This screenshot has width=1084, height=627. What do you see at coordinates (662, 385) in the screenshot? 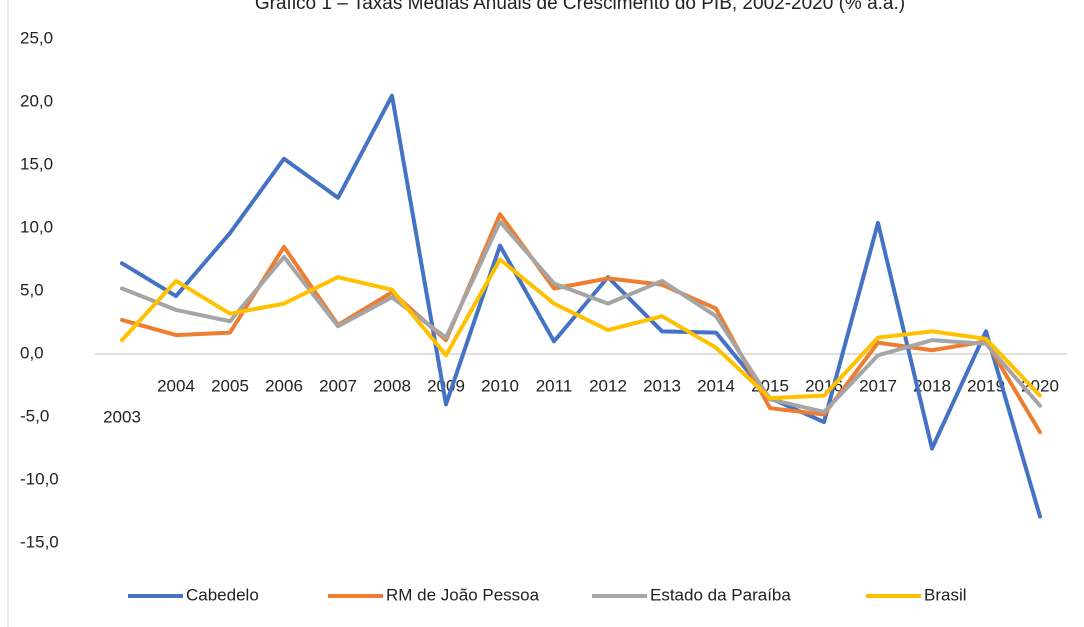
I see `x-tick-label: 2013` at bounding box center [662, 385].